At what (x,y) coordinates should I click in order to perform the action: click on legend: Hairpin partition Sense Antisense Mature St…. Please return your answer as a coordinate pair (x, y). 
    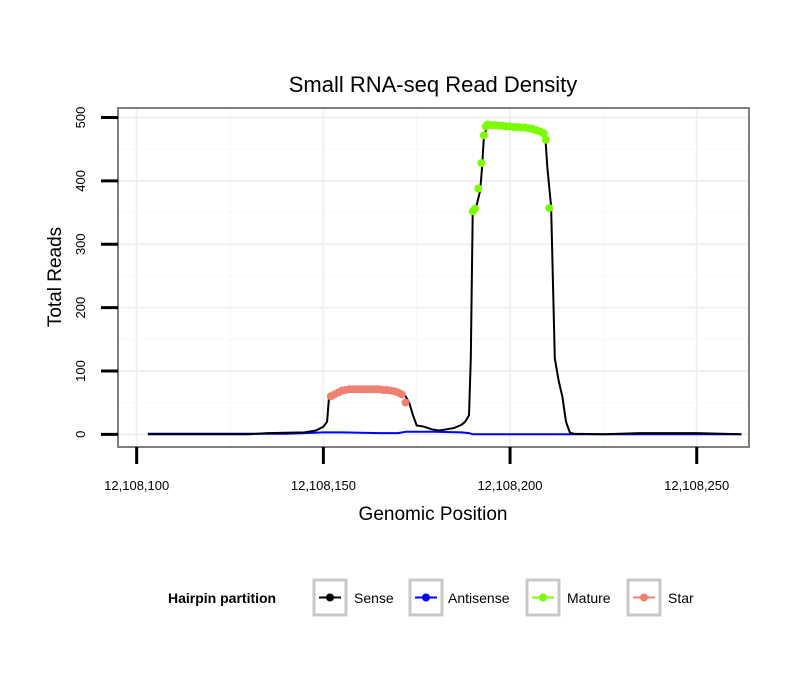
    Looking at the image, I should click on (431, 597).